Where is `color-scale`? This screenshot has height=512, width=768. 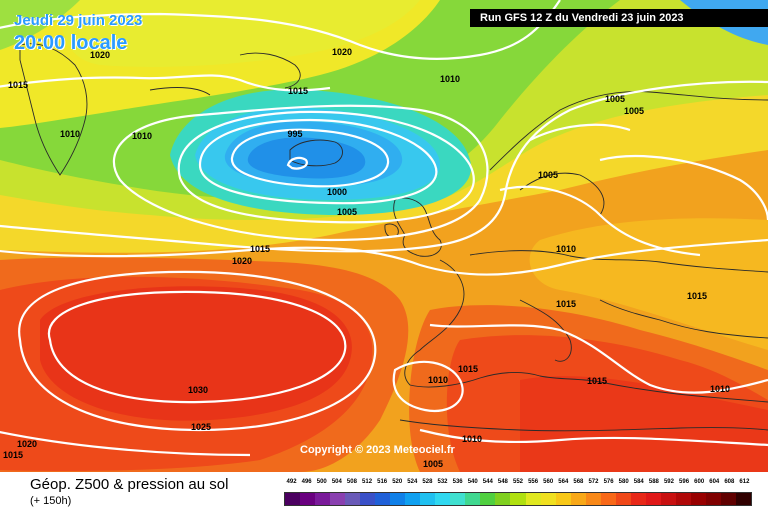
color-scale is located at coordinates (518, 499).